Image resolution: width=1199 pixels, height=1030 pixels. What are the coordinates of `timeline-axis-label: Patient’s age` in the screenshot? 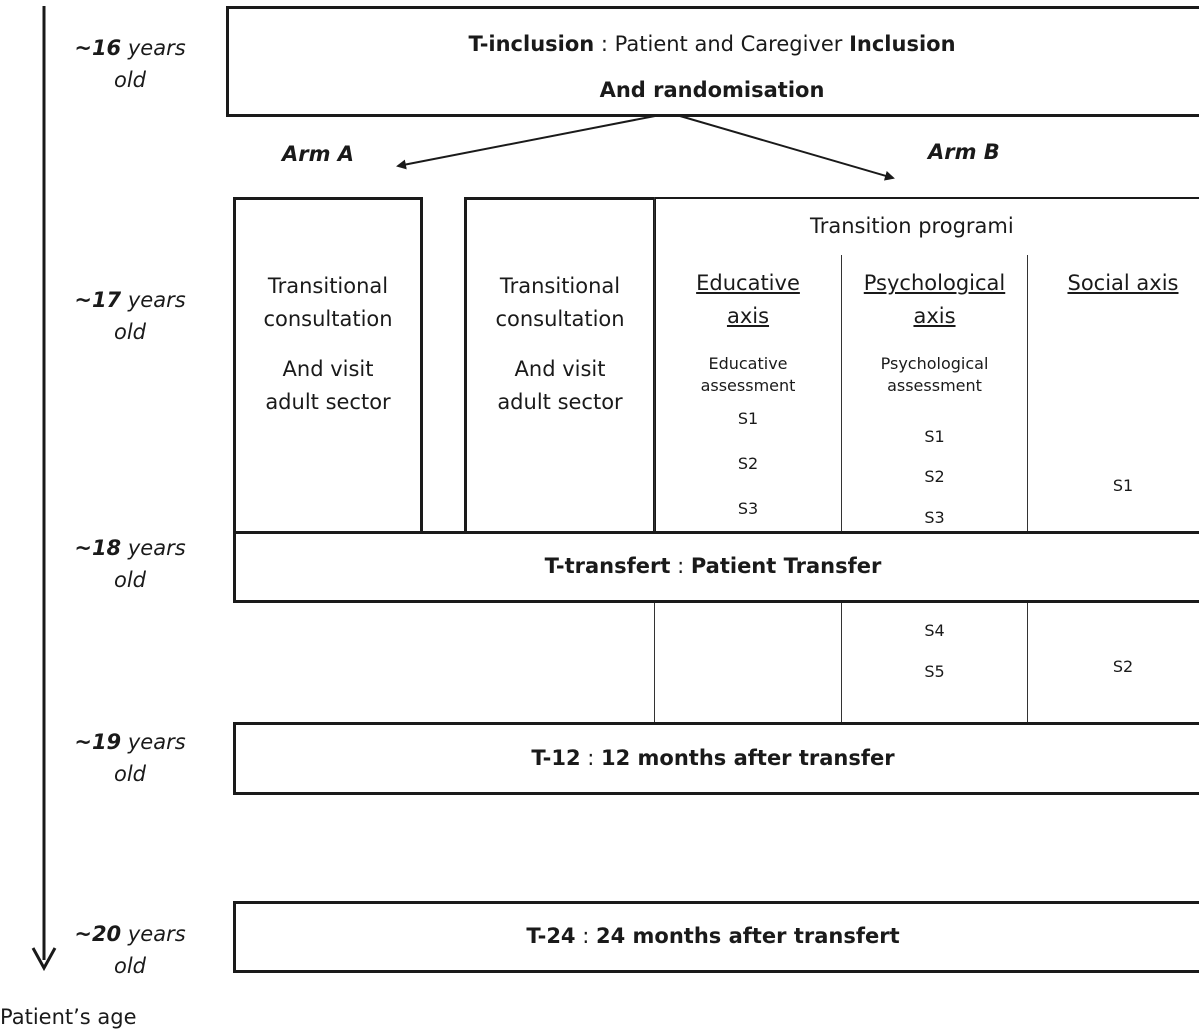 It's located at (68, 1017).